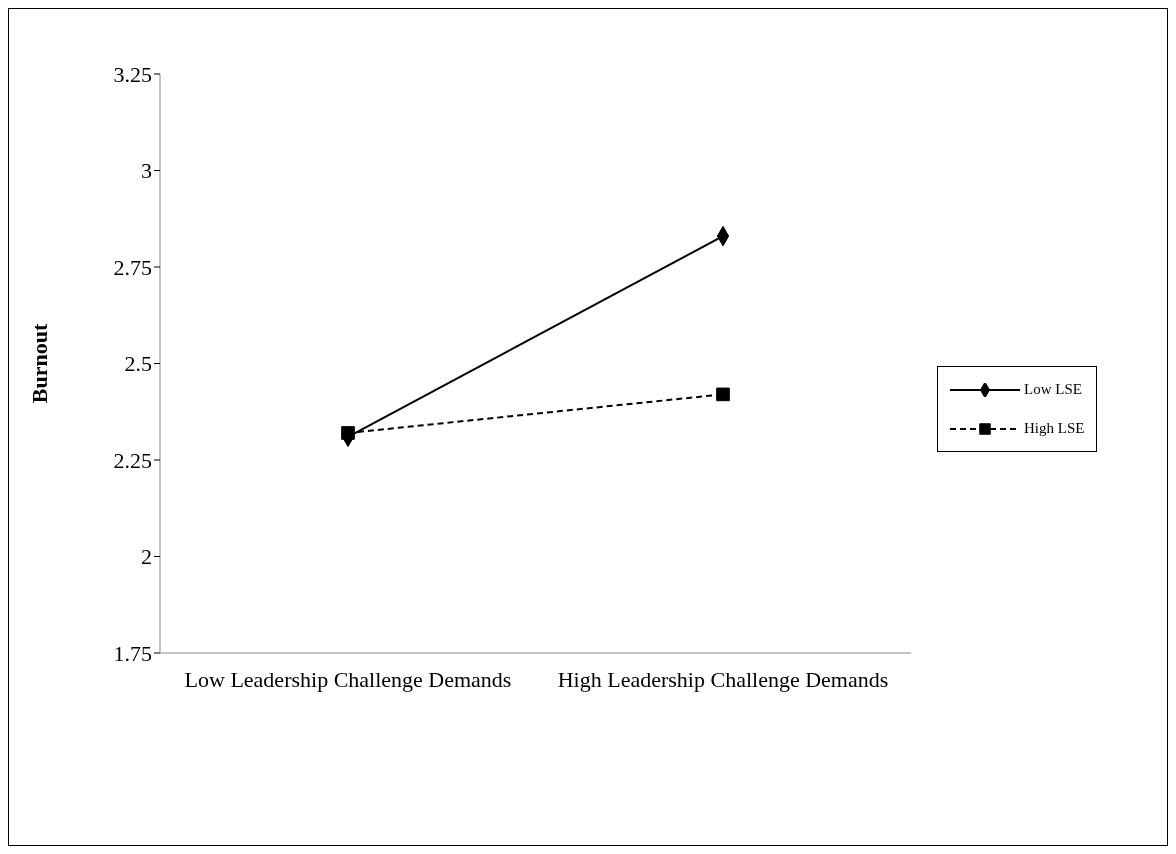 The width and height of the screenshot is (1176, 854). I want to click on y-tick-label: 2.75, so click(132, 267).